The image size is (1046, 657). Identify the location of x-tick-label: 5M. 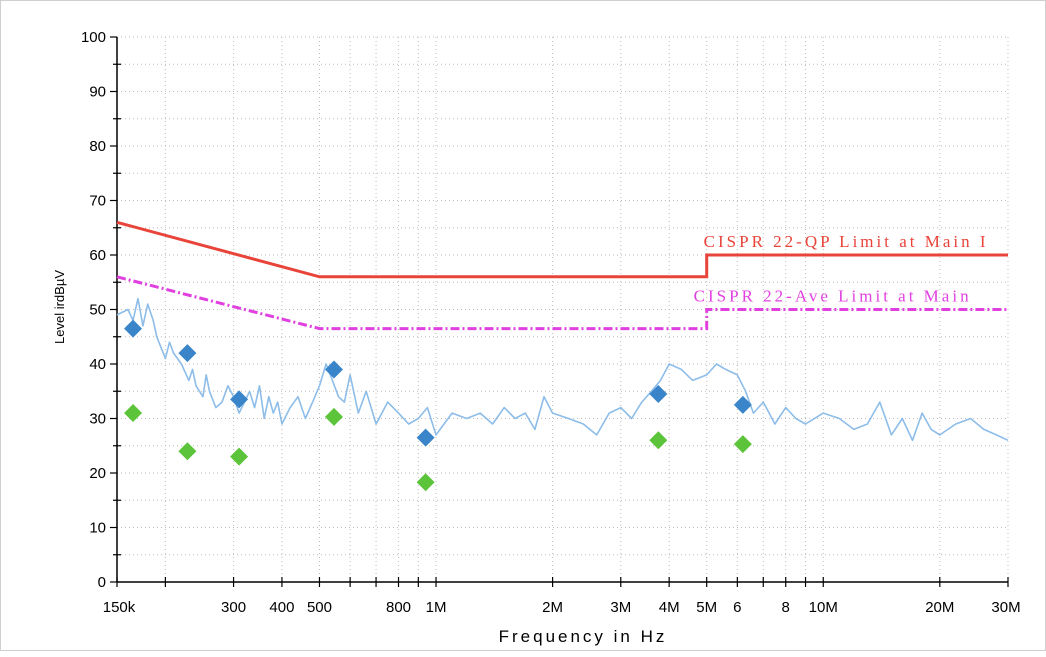
(706, 607).